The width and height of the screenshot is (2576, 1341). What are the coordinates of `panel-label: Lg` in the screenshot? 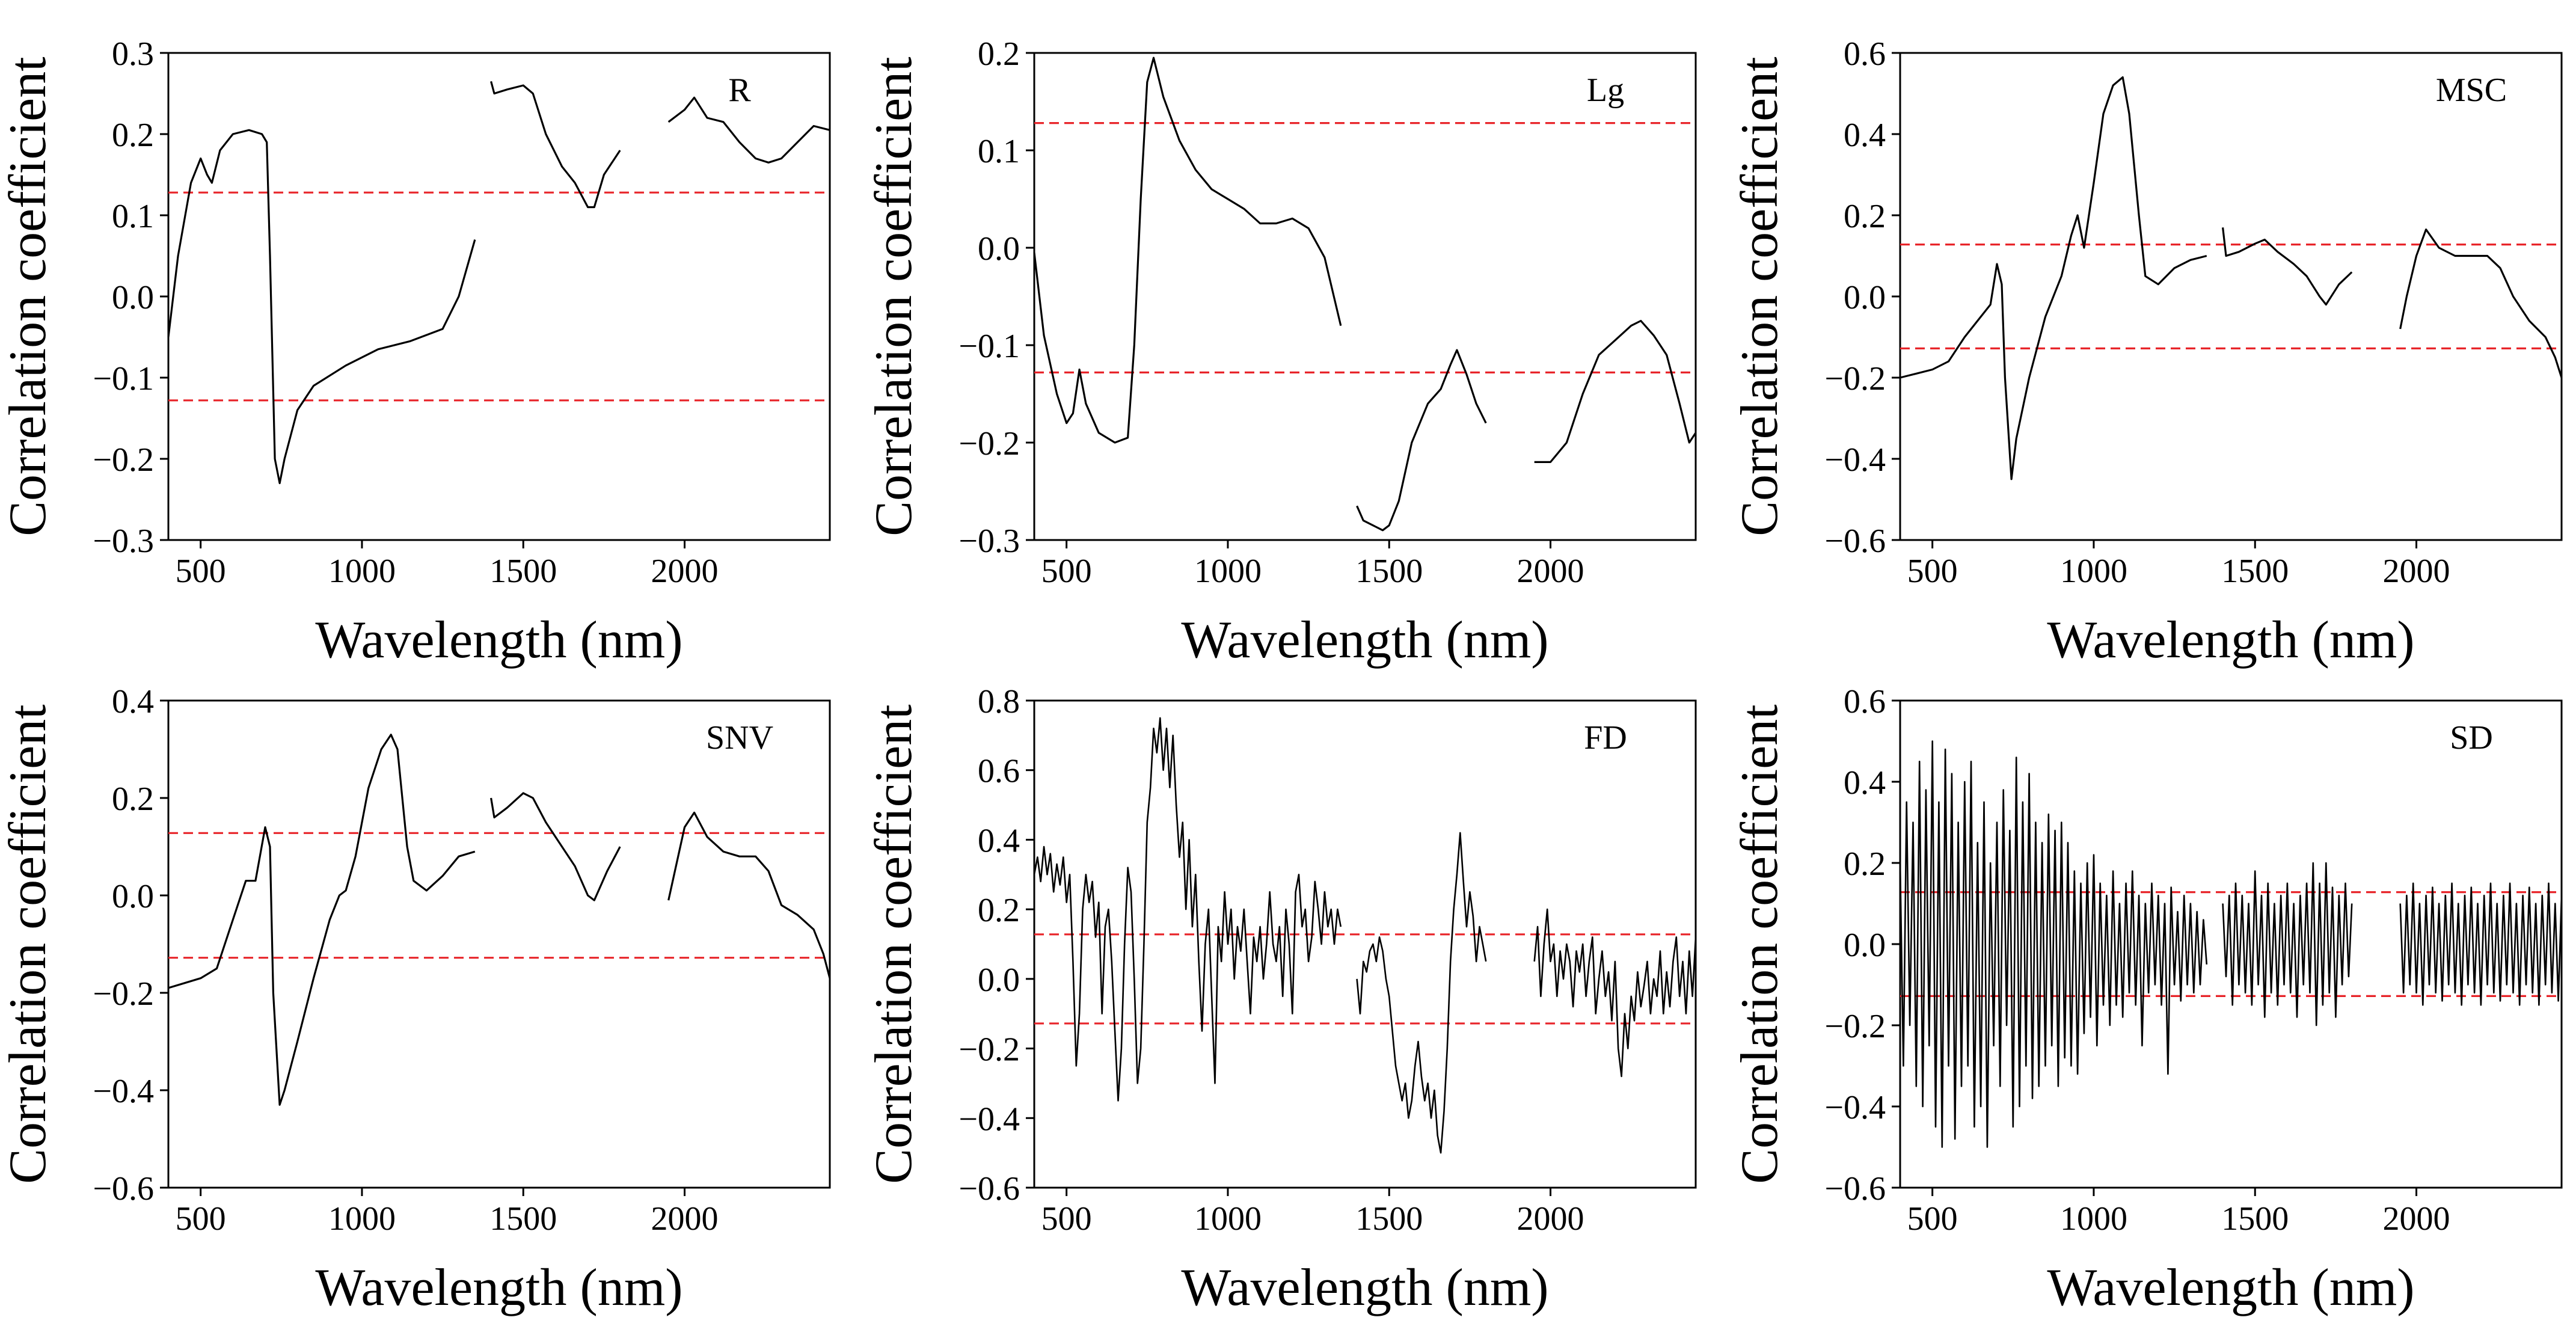 It's located at (1605, 91).